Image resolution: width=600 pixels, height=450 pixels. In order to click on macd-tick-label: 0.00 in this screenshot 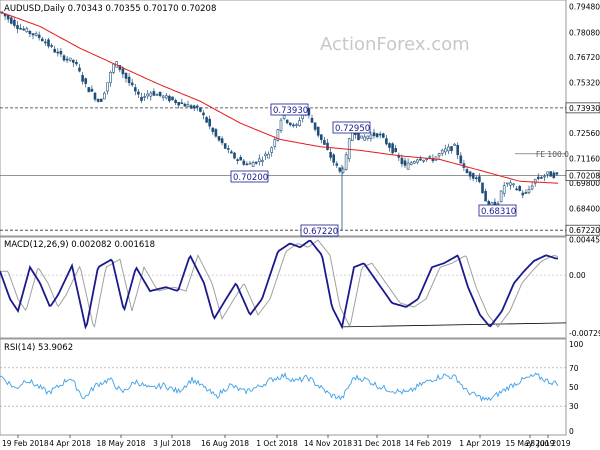, I will do `click(577, 275)`.